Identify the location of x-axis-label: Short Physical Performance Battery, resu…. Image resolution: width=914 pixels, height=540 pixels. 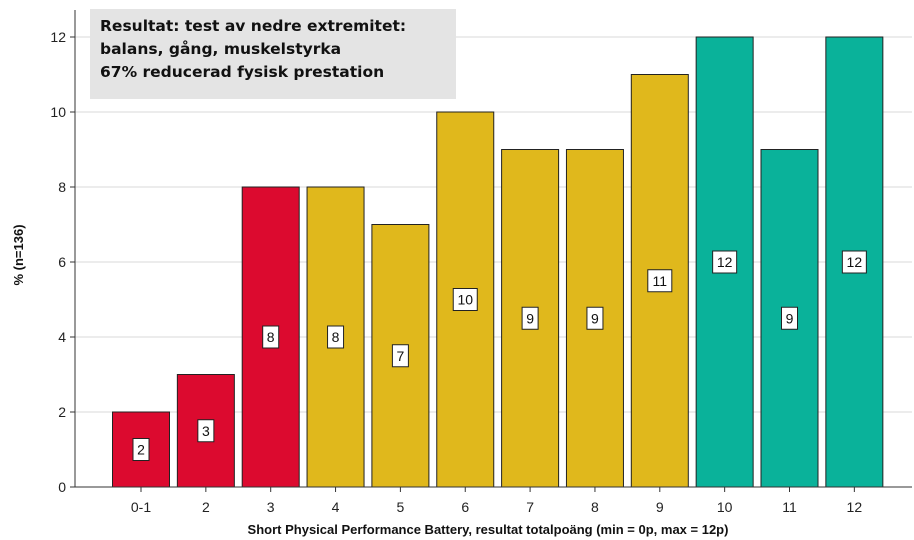
(488, 529).